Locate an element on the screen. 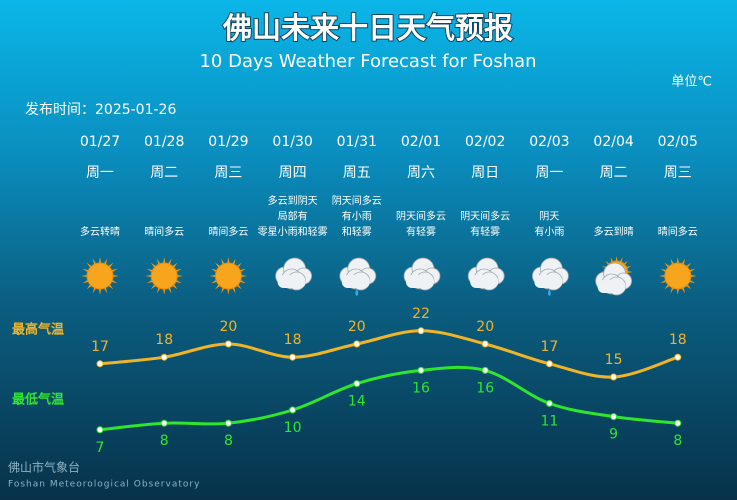 This screenshot has height=500, width=737. weekday: 周五 is located at coordinates (357, 173).